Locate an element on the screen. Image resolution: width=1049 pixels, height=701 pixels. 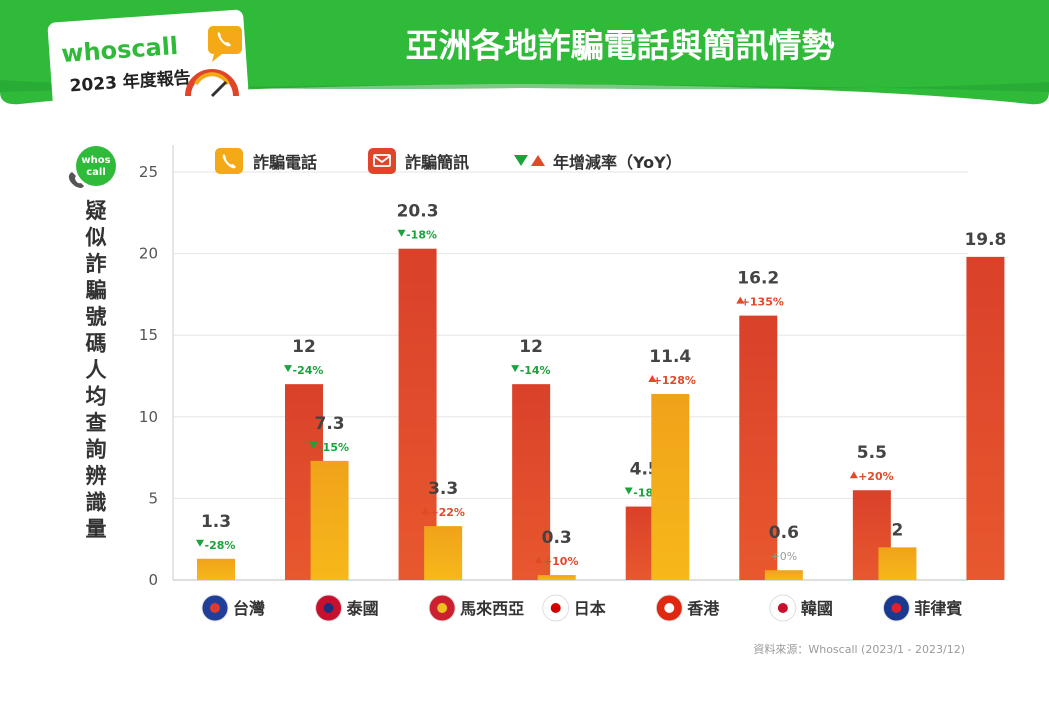
x-category-label: 泰國 is located at coordinates (362, 608).